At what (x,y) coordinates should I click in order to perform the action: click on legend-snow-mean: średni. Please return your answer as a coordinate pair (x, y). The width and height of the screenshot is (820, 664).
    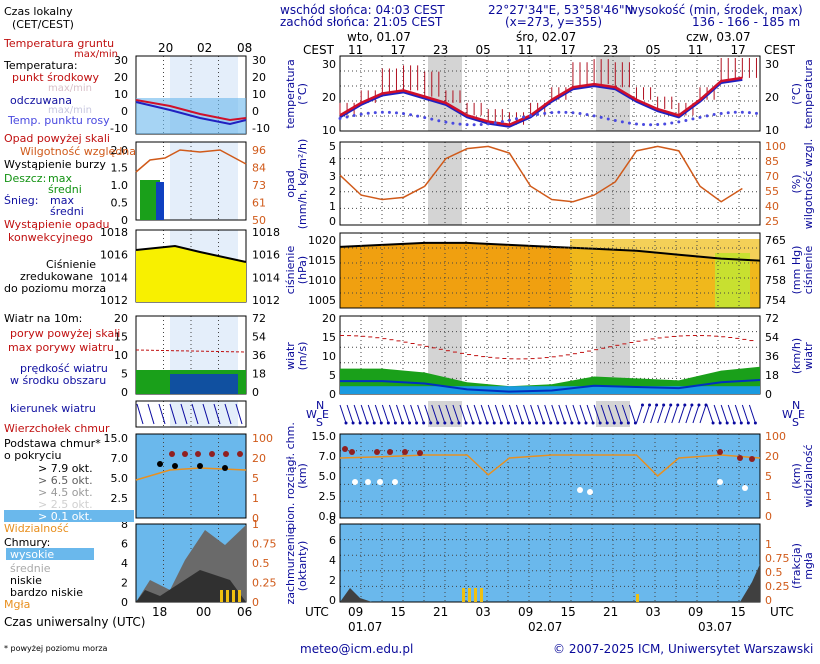
    Looking at the image, I should click on (67, 211).